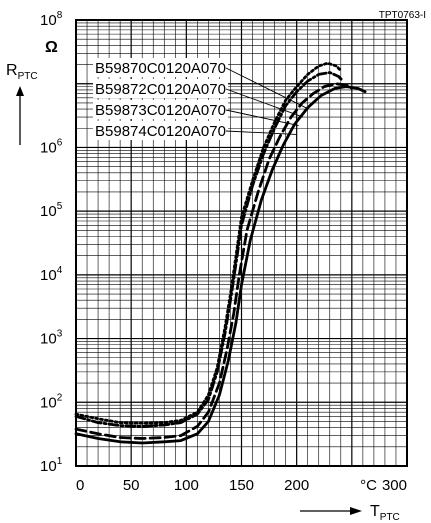 Image resolution: width=431 pixels, height=523 pixels. What do you see at coordinates (51, 47) in the screenshot?
I see `y-axis-unit: Ω` at bounding box center [51, 47].